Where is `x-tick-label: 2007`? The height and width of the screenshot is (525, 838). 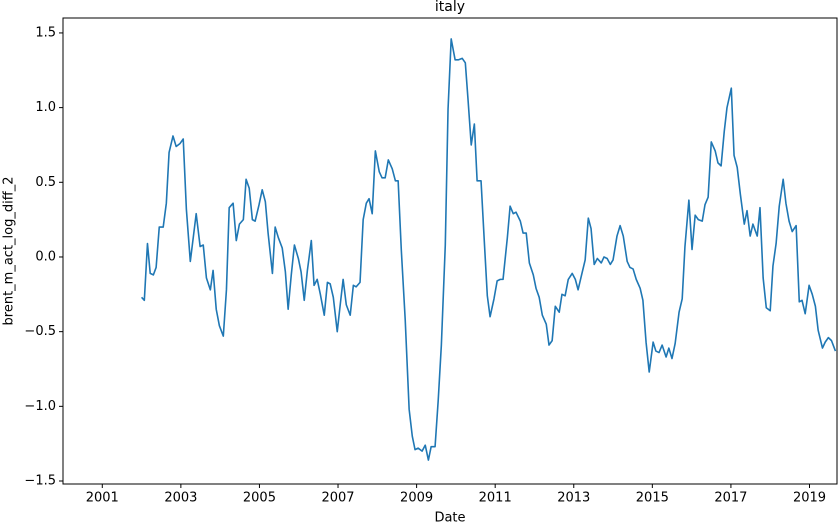
x-tick-label: 2007 is located at coordinates (337, 498).